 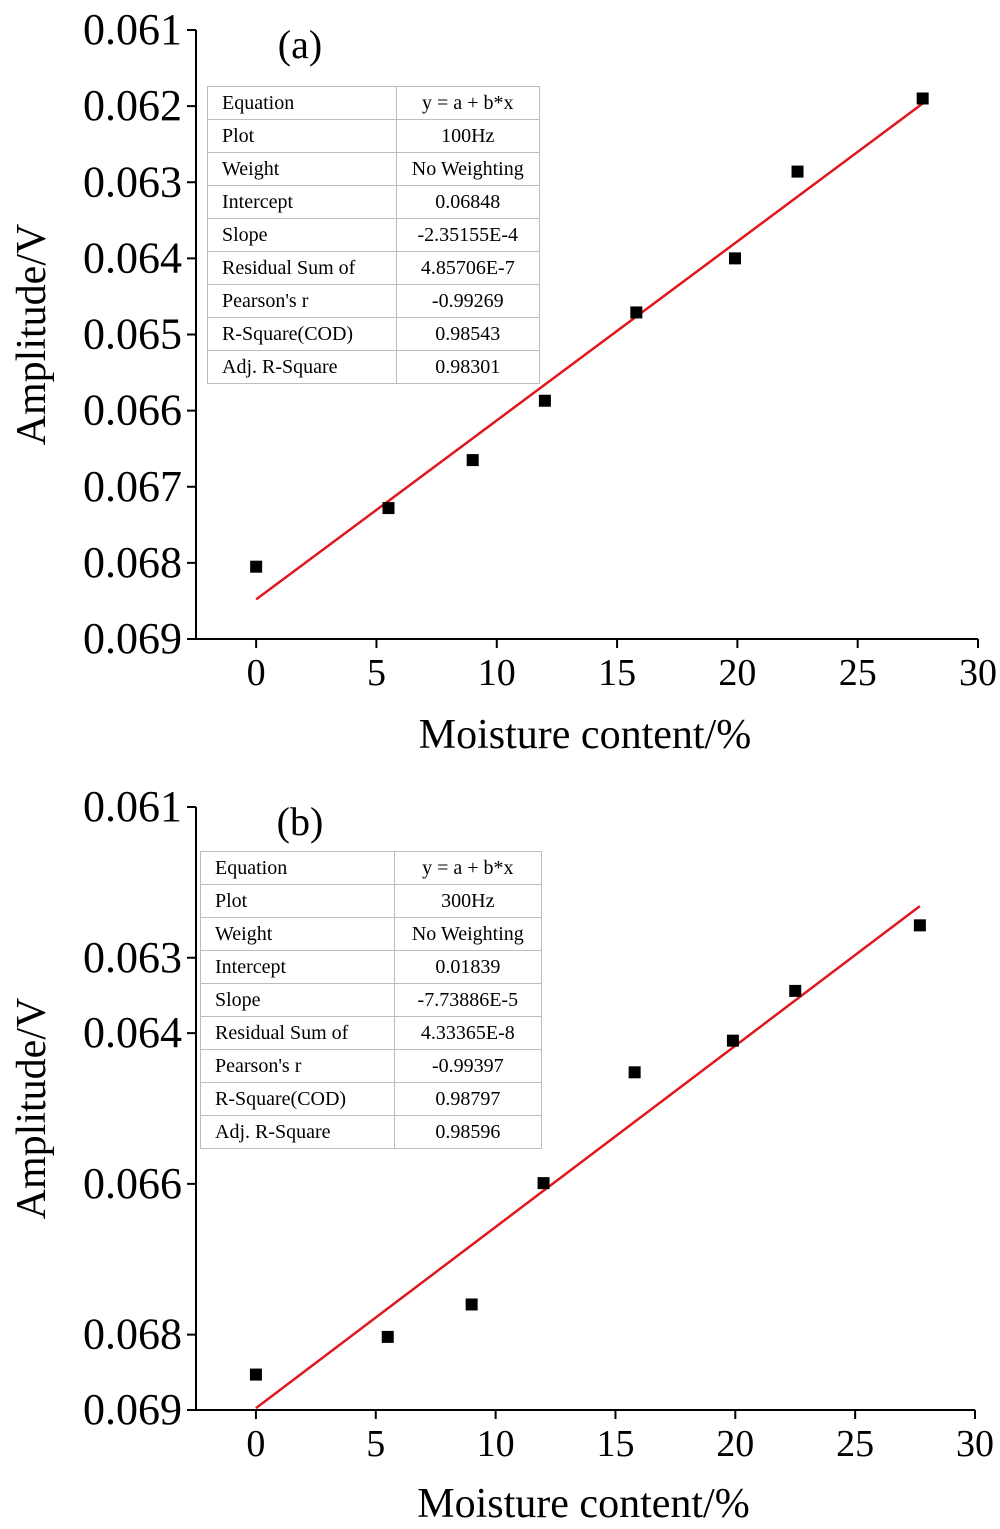 I want to click on stats-row: Adj. R-Square 0.98301, so click(x=374, y=367).